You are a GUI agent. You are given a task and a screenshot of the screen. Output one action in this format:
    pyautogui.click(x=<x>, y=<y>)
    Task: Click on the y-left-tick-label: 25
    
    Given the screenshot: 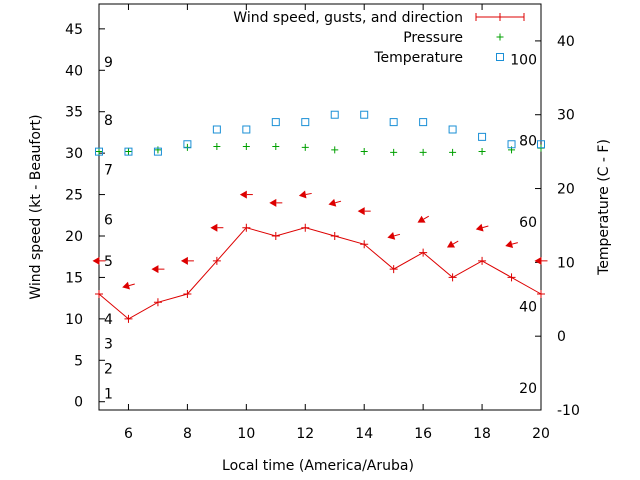 What is the action you would take?
    pyautogui.click(x=74, y=196)
    